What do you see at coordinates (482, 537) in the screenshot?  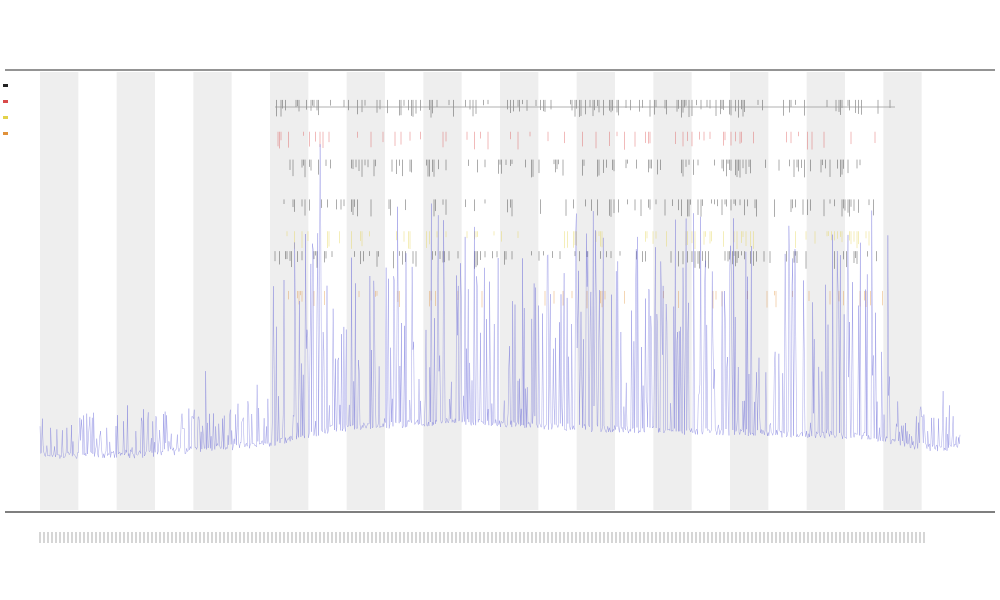 I see `x-tick-labels` at bounding box center [482, 537].